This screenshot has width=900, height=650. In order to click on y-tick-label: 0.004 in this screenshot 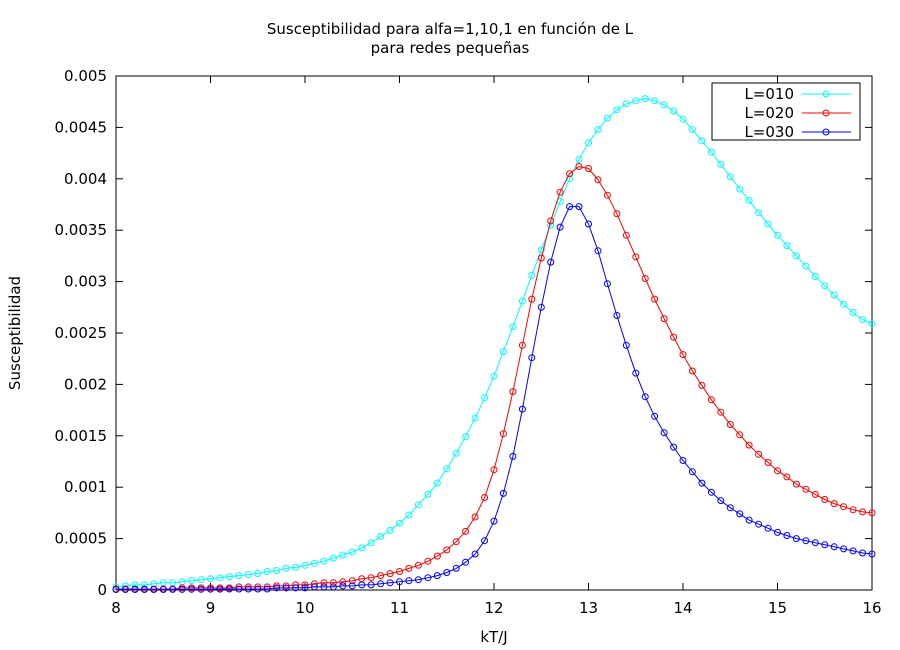, I will do `click(85, 179)`.